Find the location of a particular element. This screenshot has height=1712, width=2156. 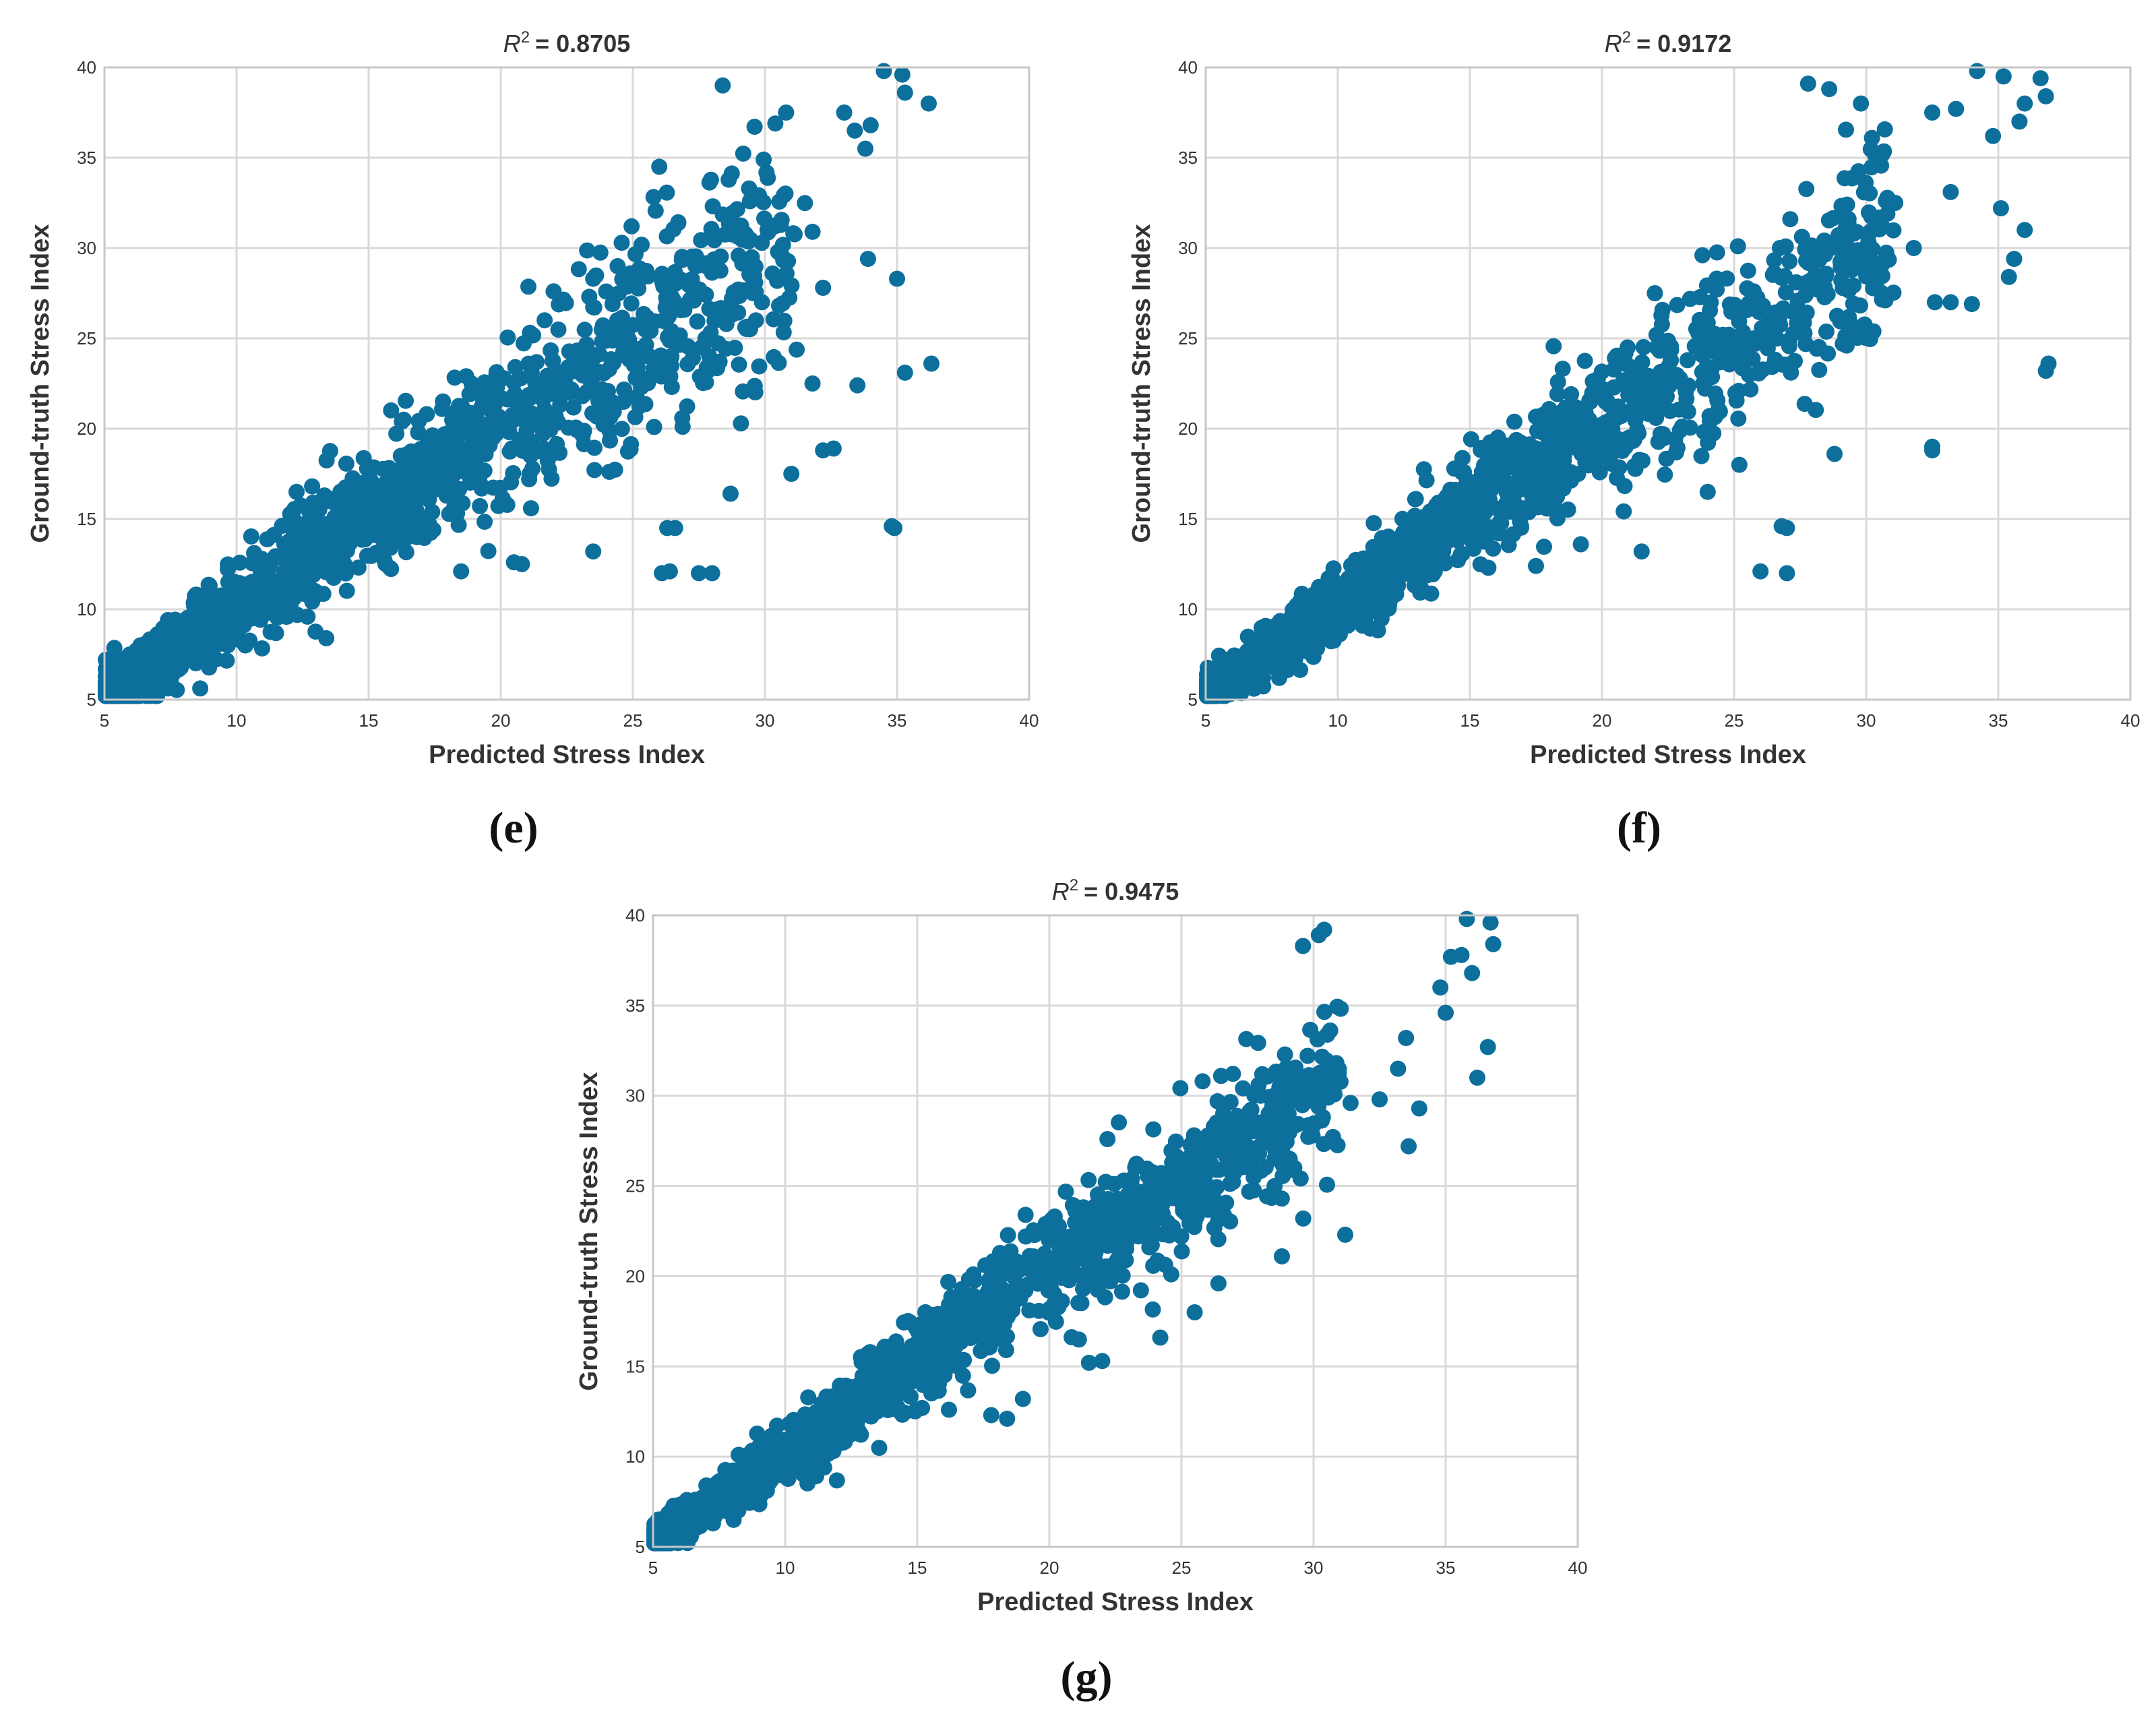

data-points is located at coordinates (1074, 1231).